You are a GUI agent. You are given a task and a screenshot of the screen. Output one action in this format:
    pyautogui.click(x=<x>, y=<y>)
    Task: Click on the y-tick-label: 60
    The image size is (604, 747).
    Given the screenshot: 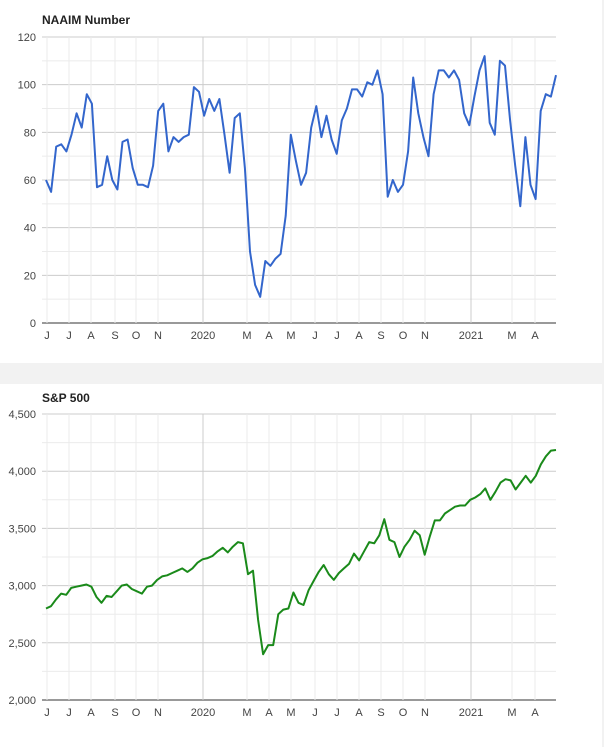 What is the action you would take?
    pyautogui.click(x=30, y=181)
    